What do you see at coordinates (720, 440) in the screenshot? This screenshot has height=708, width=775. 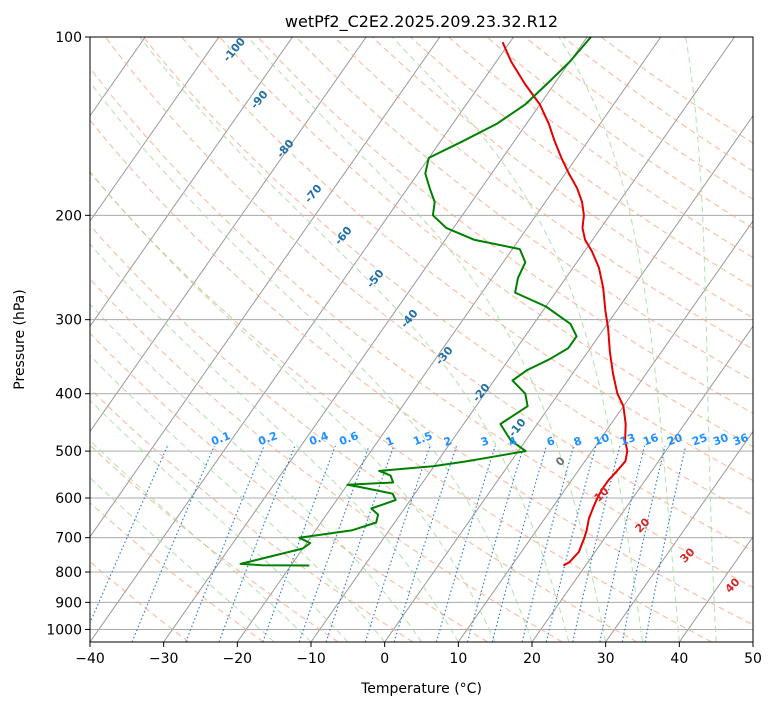 I see `mixing-ratio-label: 30` at bounding box center [720, 440].